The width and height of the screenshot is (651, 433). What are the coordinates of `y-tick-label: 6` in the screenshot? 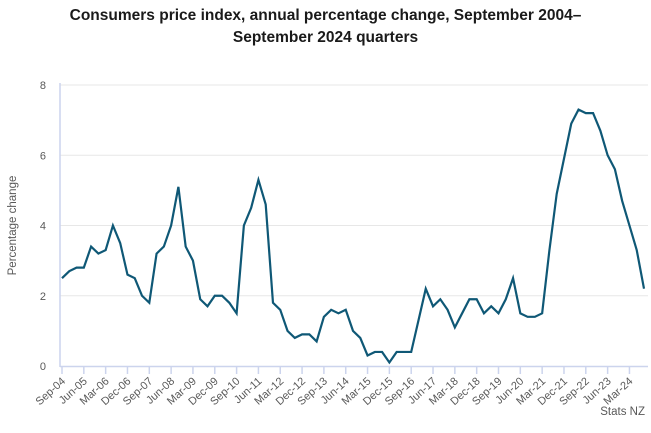 It's located at (43, 156).